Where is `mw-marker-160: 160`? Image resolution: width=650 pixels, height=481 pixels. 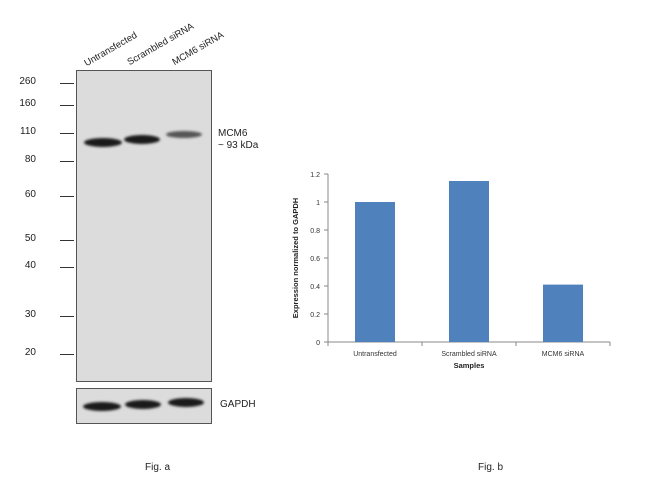 mw-marker-160: 160 is located at coordinates (27, 103).